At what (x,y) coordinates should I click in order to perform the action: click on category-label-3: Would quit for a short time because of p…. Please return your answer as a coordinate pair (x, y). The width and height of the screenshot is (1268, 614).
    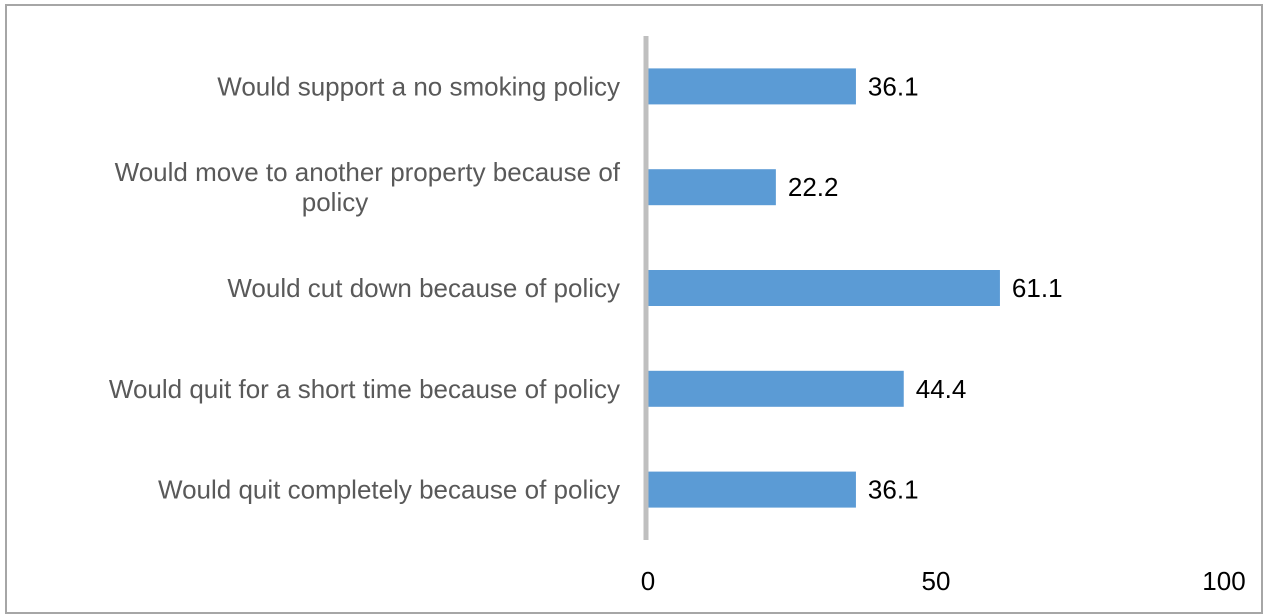
    Looking at the image, I should click on (364, 389).